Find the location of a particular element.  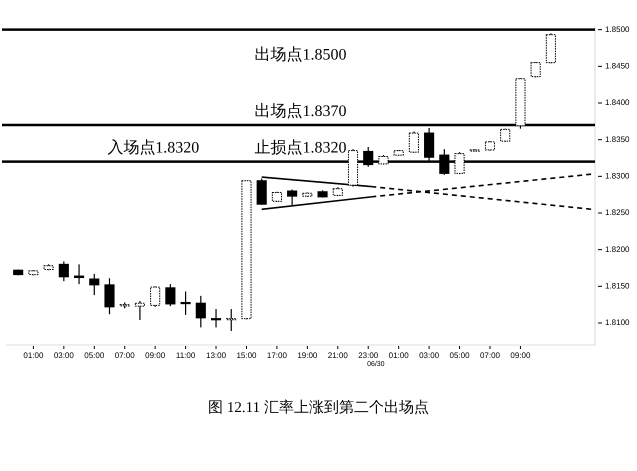

x-tick-label: 15:00 is located at coordinates (247, 355).